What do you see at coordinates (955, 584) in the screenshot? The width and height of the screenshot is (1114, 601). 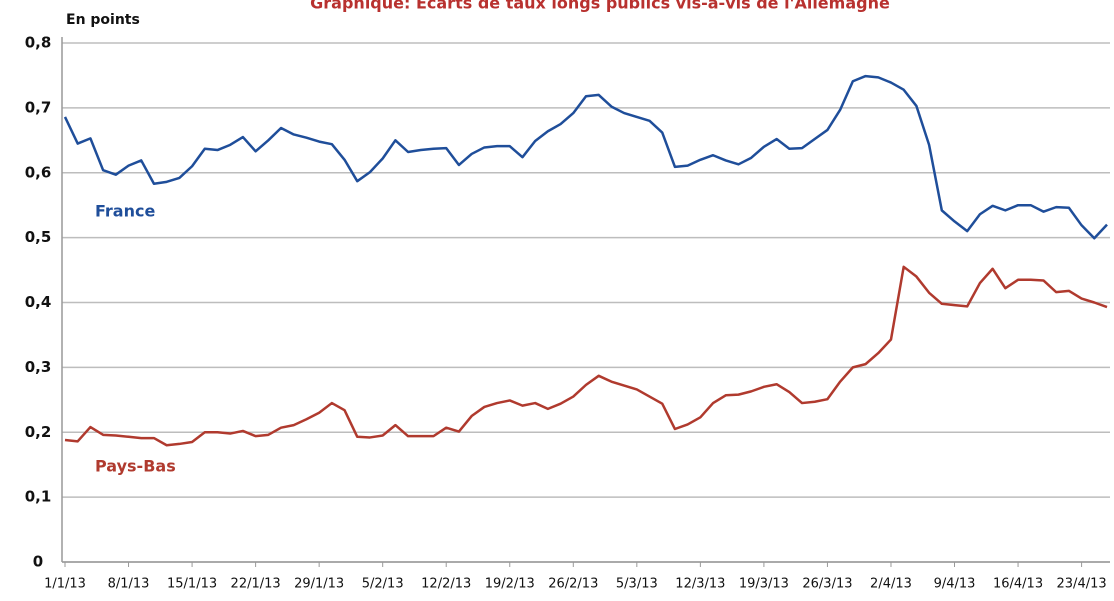 I see `x-tick-label: 9/4/13` at bounding box center [955, 584].